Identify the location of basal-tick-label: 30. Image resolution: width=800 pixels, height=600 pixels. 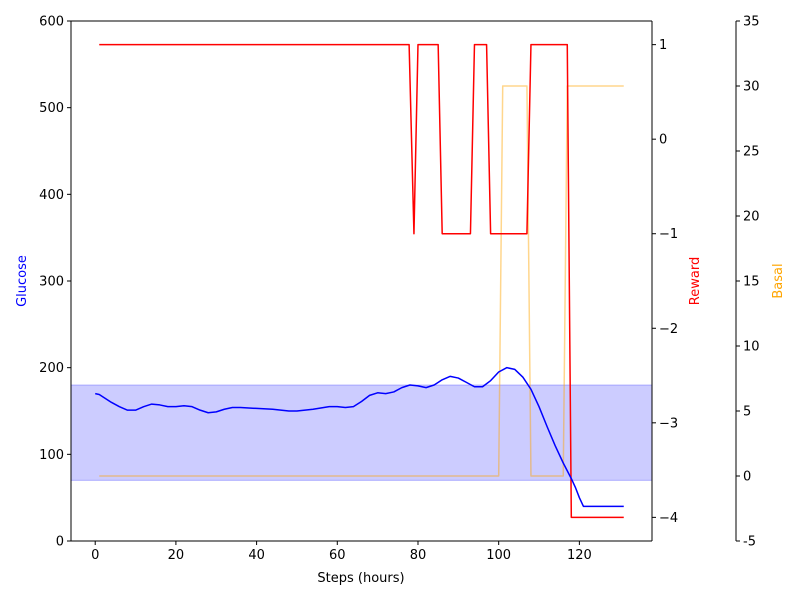
(751, 87).